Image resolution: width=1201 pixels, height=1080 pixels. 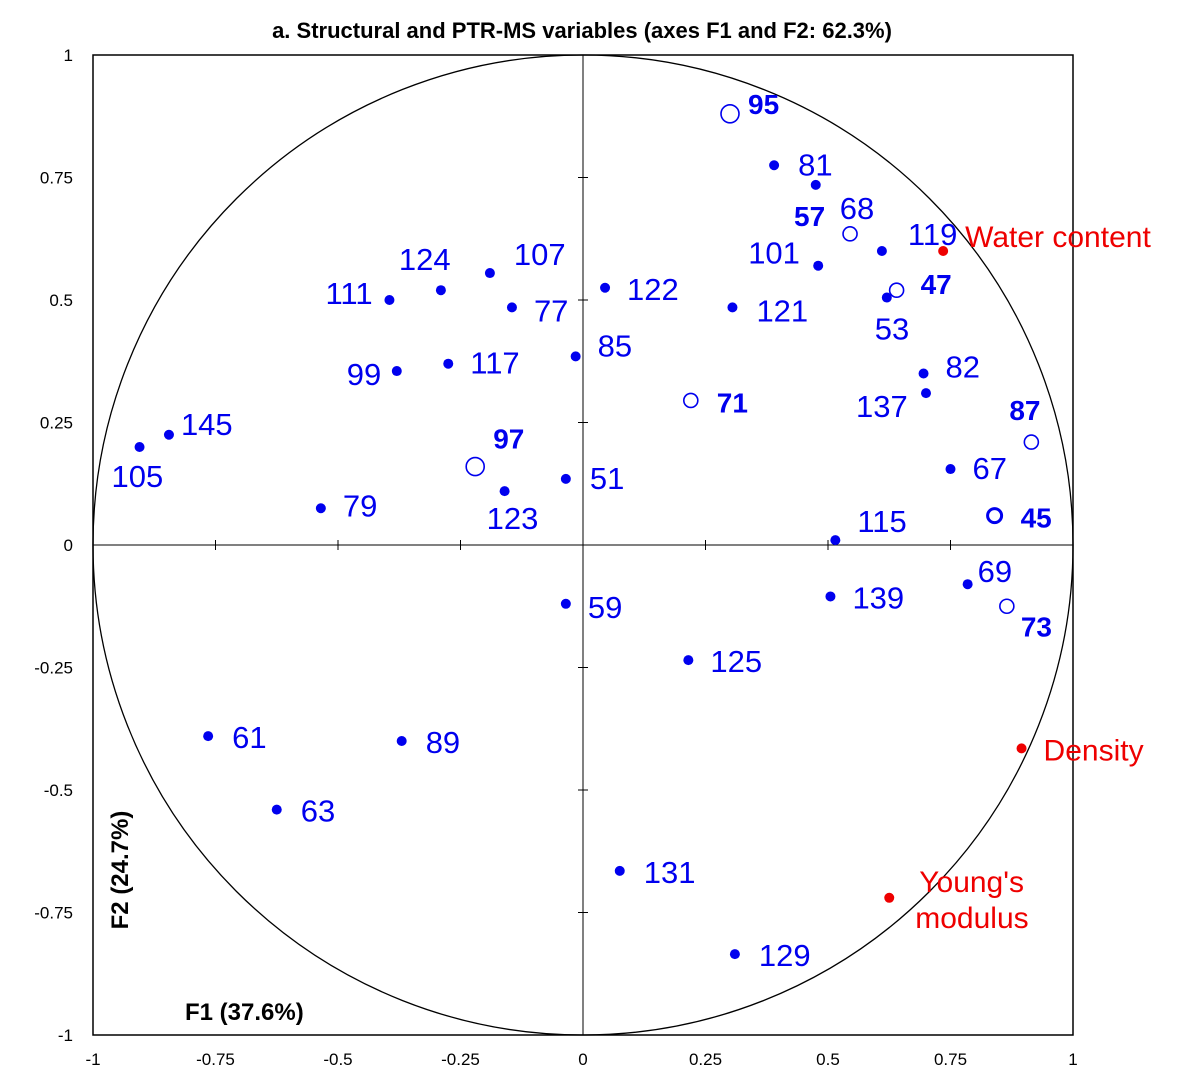 What do you see at coordinates (58, 790) in the screenshot?
I see `y-tick-label: -0.5` at bounding box center [58, 790].